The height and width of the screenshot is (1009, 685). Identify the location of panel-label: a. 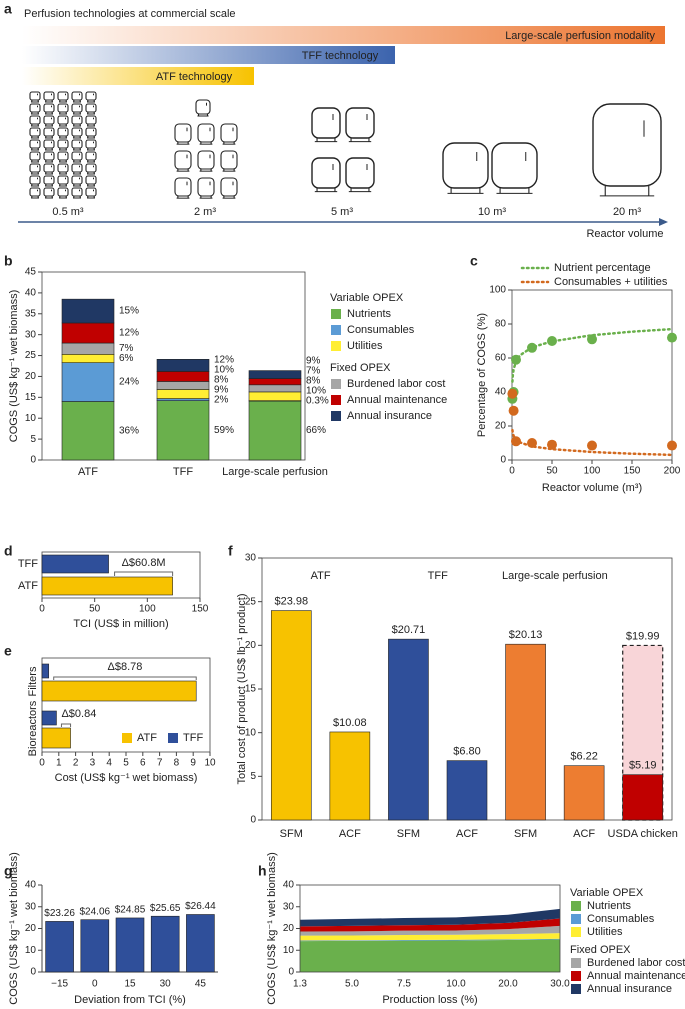
(8, 9).